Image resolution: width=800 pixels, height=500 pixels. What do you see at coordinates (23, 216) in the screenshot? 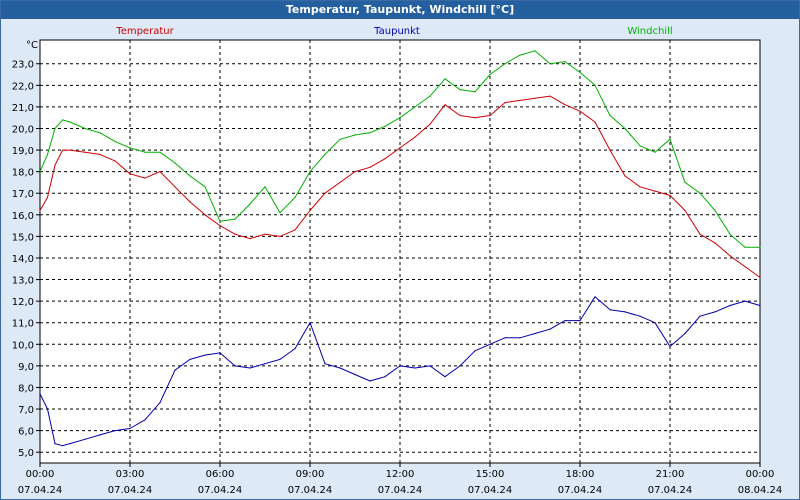
I see `y-tick-label: 16,0` at bounding box center [23, 216].